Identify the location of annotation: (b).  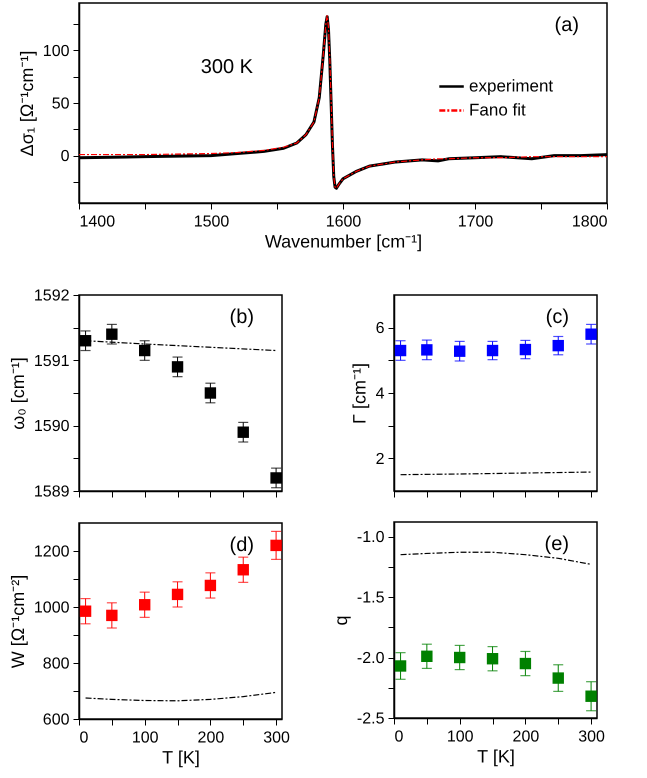
(242, 317).